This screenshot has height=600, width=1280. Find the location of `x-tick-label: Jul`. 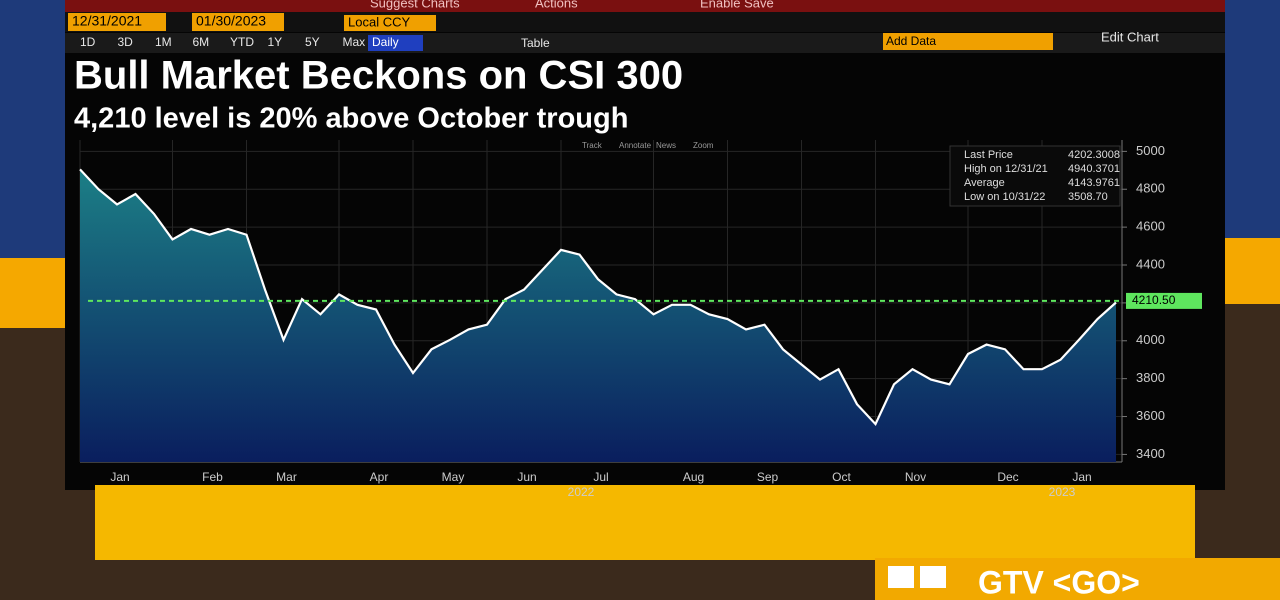

x-tick-label: Jul is located at coordinates (600, 477).